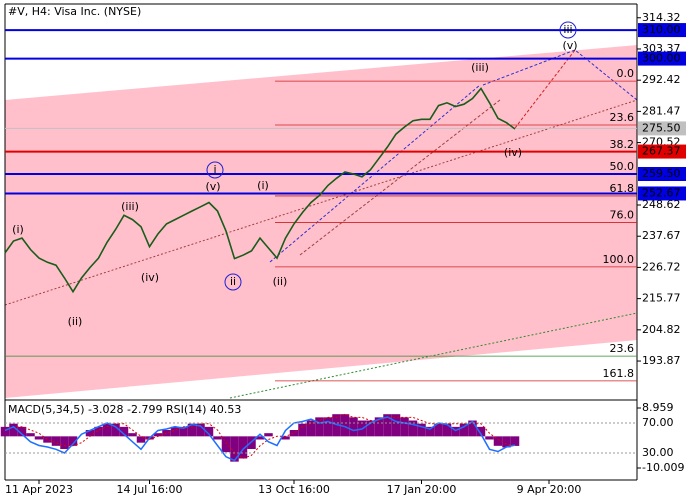 Image resolution: width=700 pixels, height=500 pixels. What do you see at coordinates (124, 409) in the screenshot?
I see `indicator-title: MACD(5,34,5) -3.028 -2.799 RSI(14) 40.53` at bounding box center [124, 409].